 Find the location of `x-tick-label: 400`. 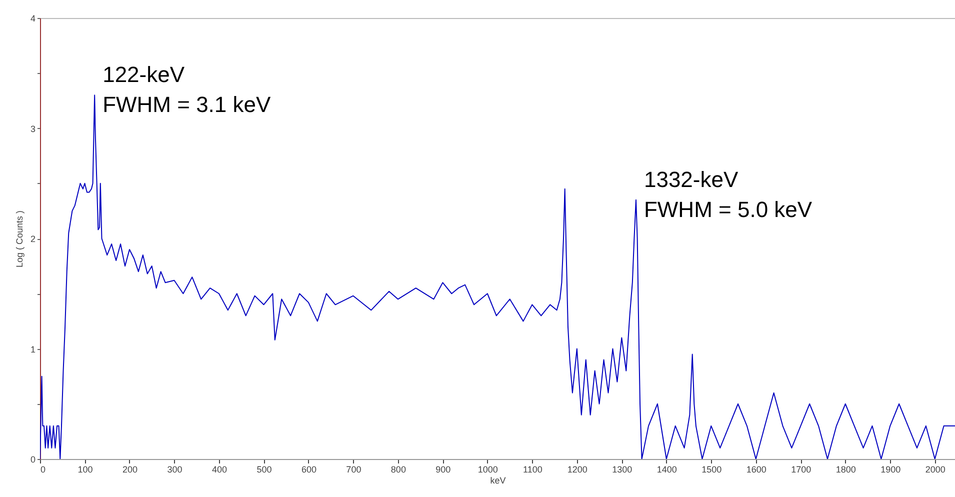

x-tick-label: 400 is located at coordinates (219, 469).